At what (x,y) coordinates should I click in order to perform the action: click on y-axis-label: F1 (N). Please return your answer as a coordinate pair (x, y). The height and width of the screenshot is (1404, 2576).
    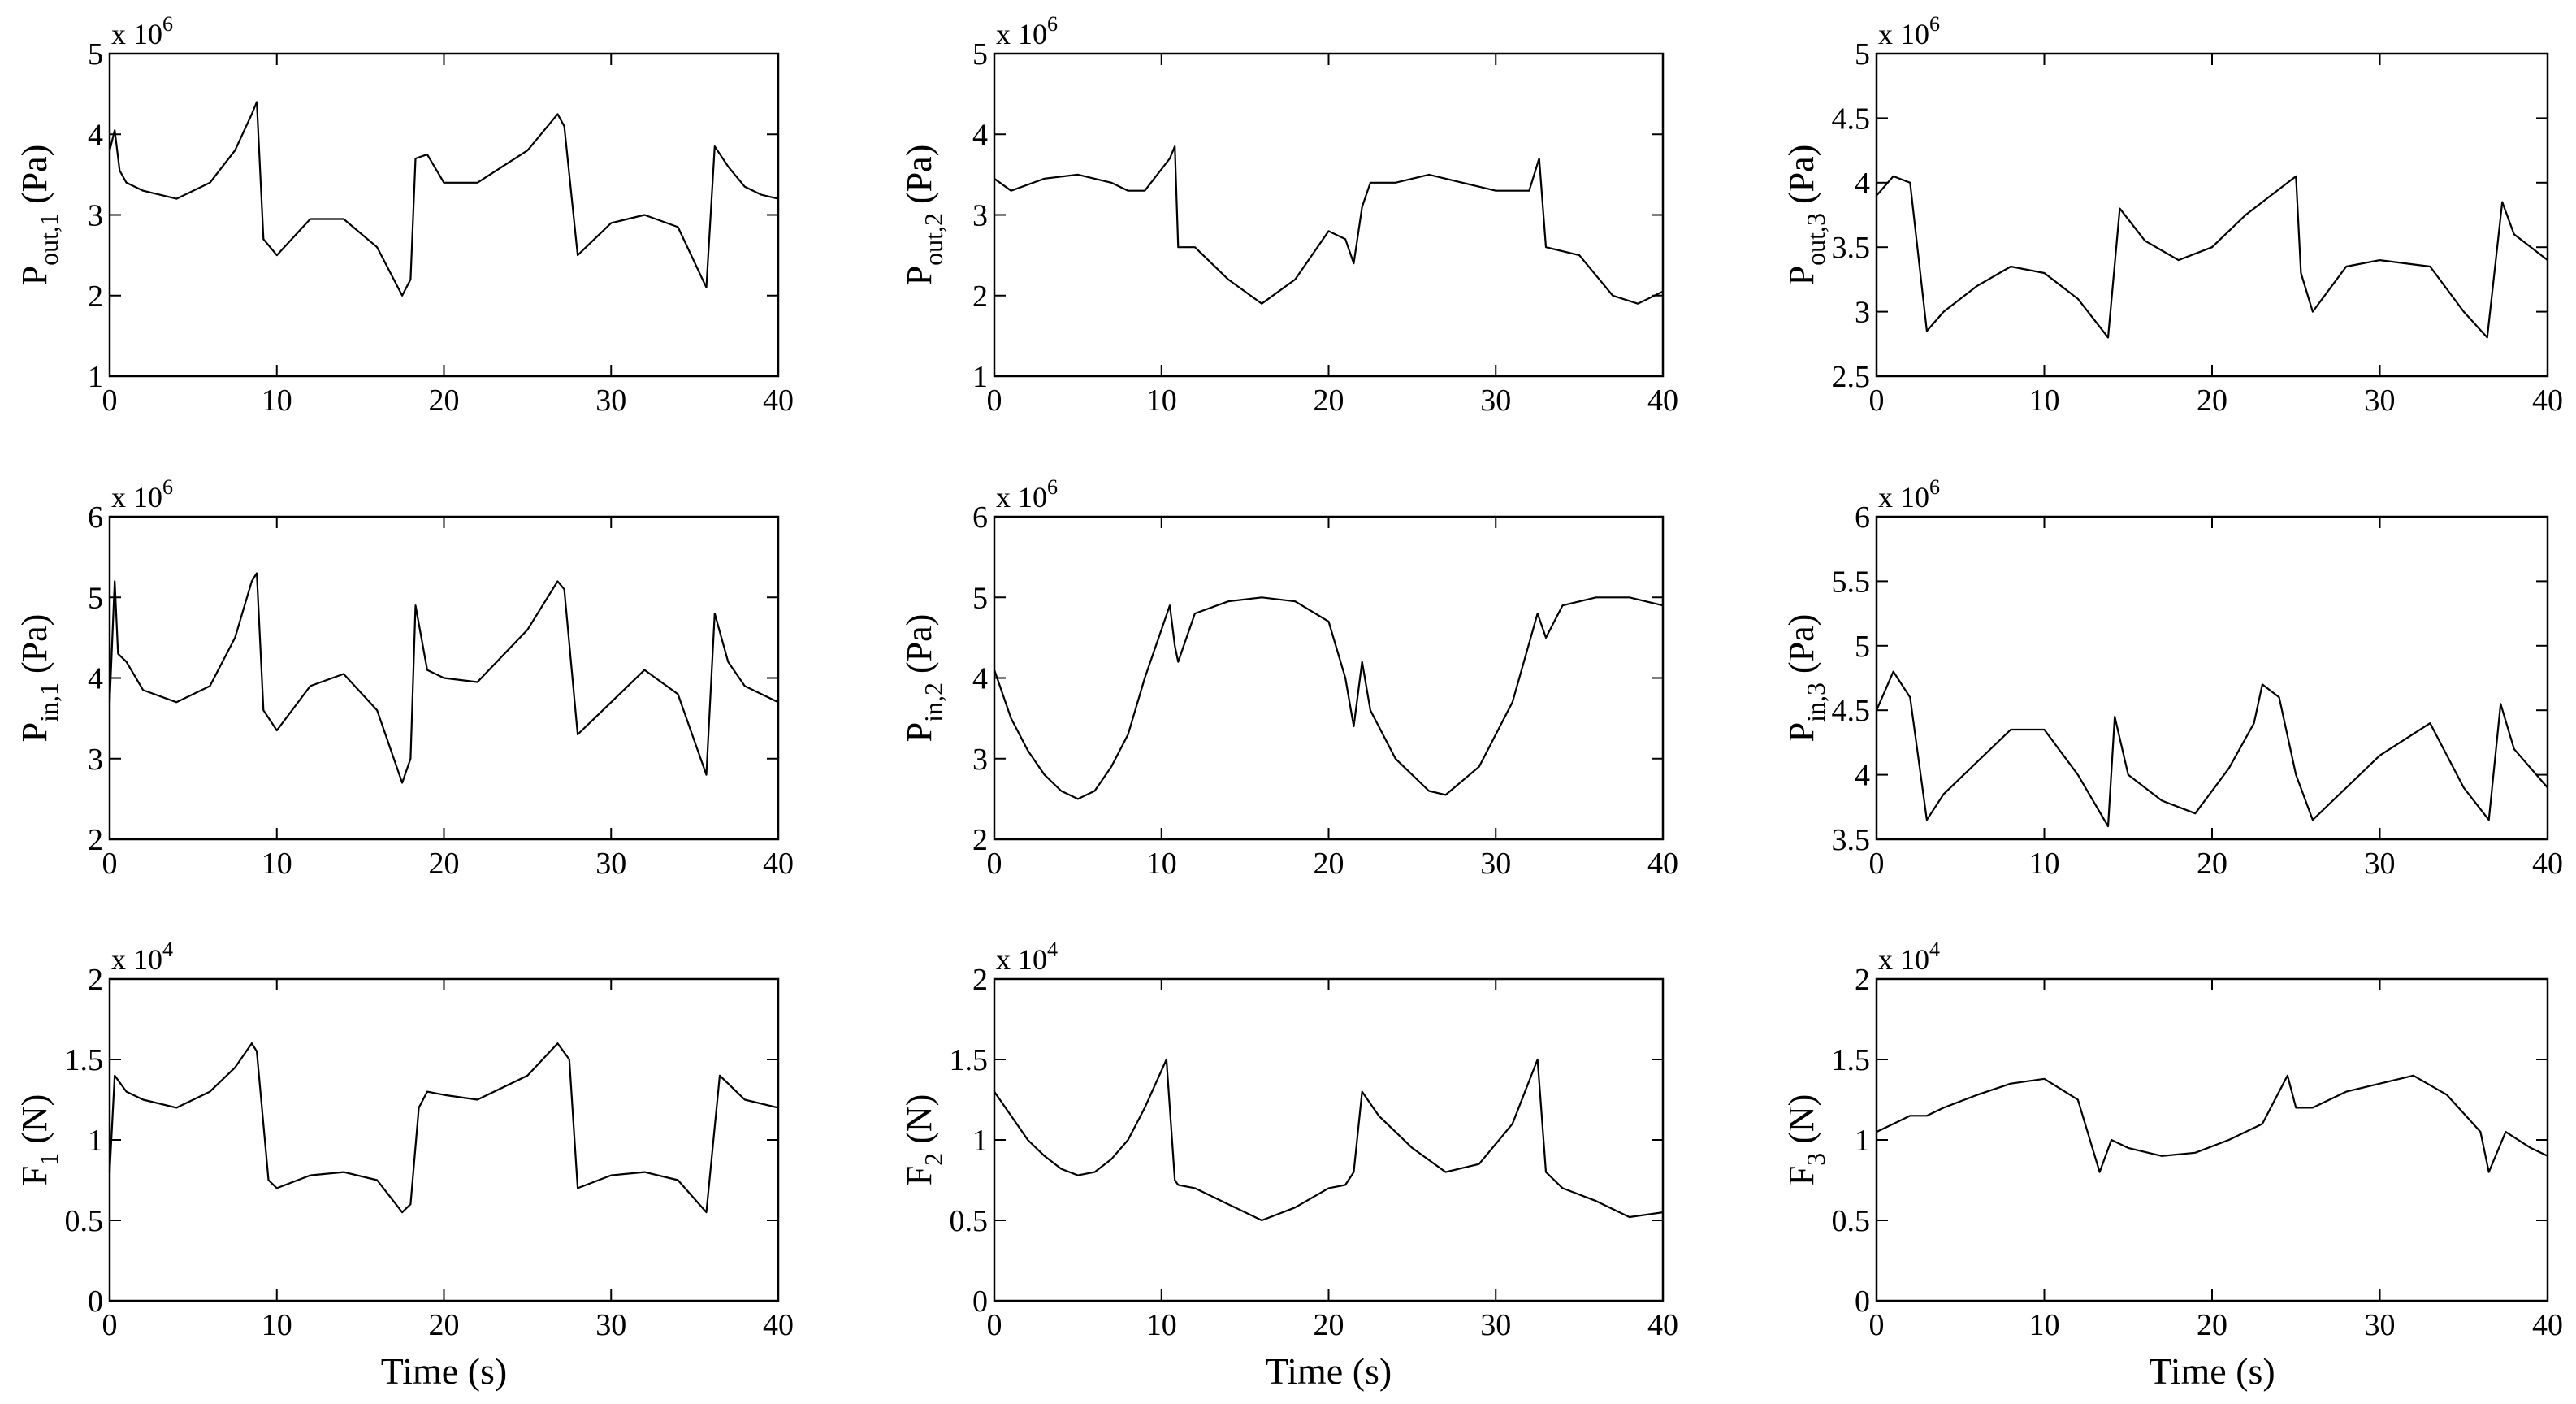
    Looking at the image, I should click on (39, 1140).